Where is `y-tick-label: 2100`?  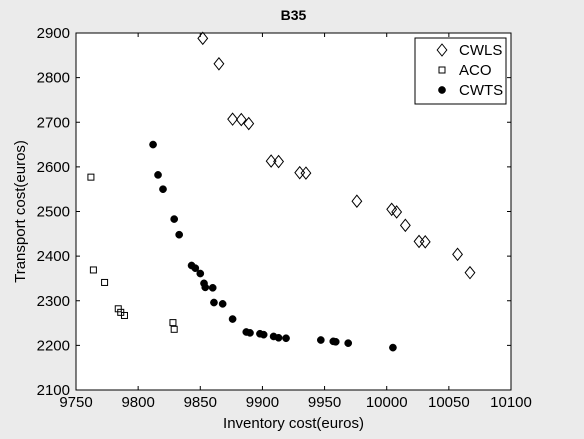 y-tick-label: 2100 is located at coordinates (53, 390).